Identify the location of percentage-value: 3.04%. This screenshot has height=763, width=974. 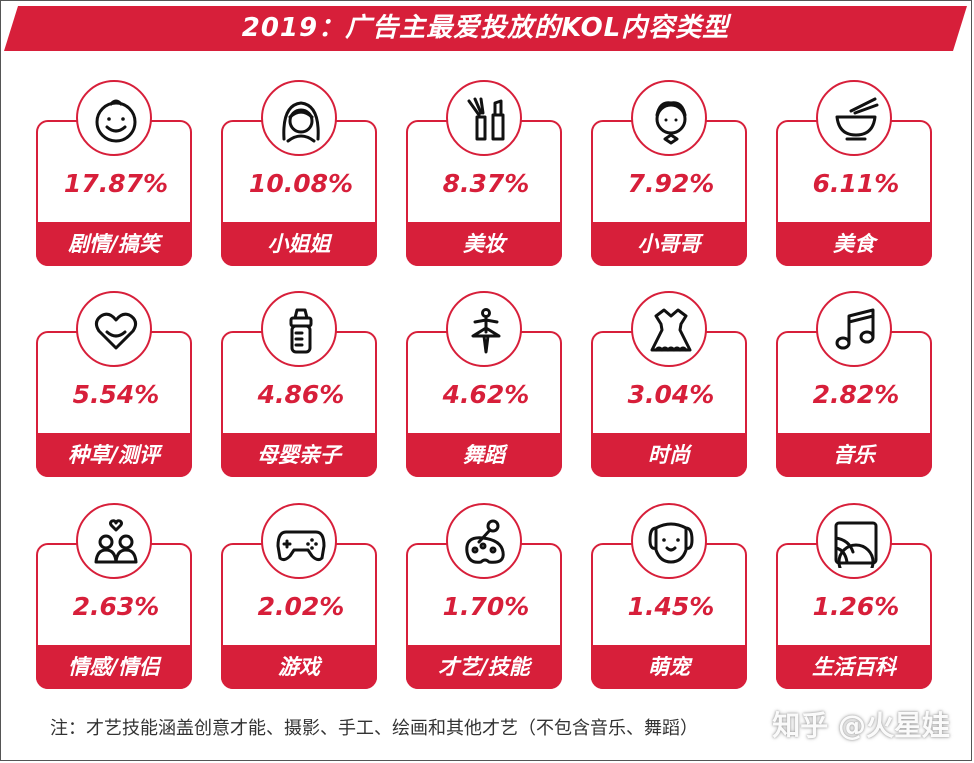
(671, 394).